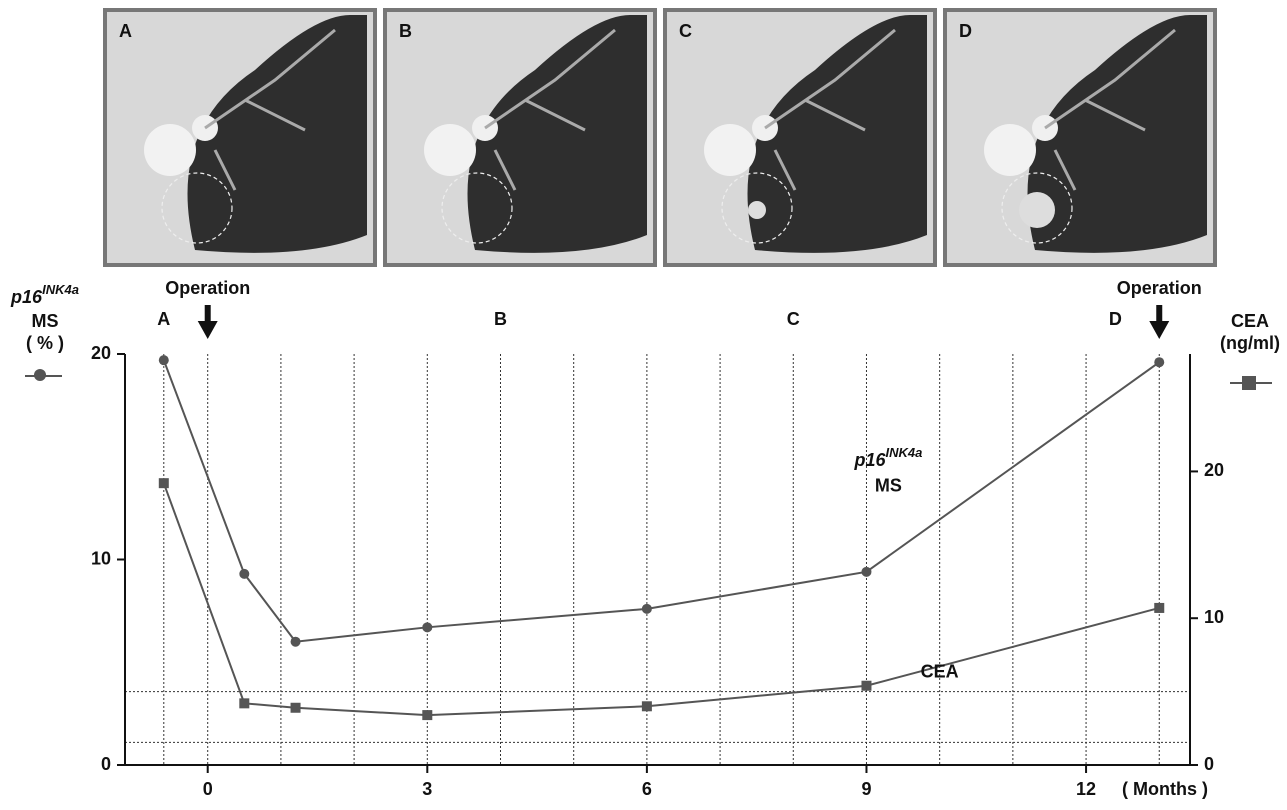  Describe the element at coordinates (1165, 789) in the screenshot. I see `x-axis-title: ( Months )` at that location.